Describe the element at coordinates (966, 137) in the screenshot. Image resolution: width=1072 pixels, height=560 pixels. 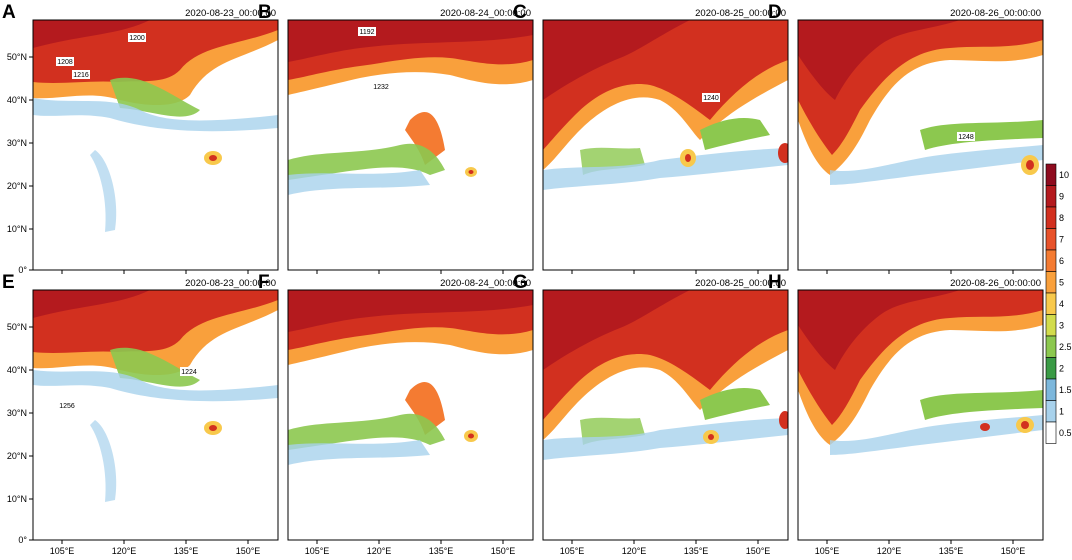
I see `contour-label: 1248` at that location.